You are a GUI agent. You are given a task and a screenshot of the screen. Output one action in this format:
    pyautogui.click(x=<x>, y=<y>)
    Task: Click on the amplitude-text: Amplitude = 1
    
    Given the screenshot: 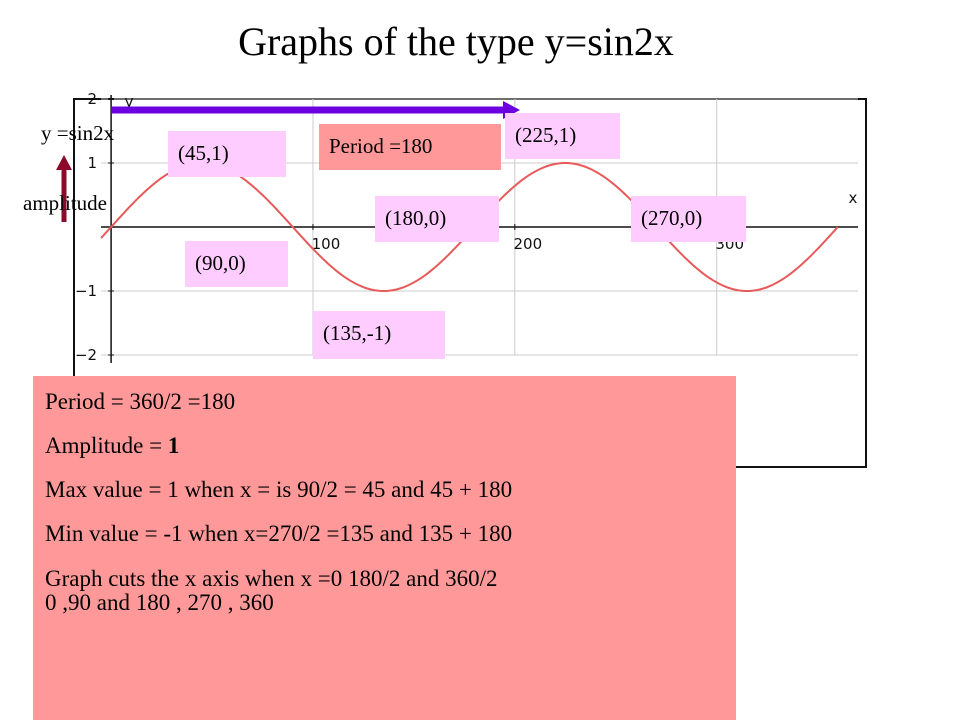 What is the action you would take?
    pyautogui.click(x=390, y=446)
    